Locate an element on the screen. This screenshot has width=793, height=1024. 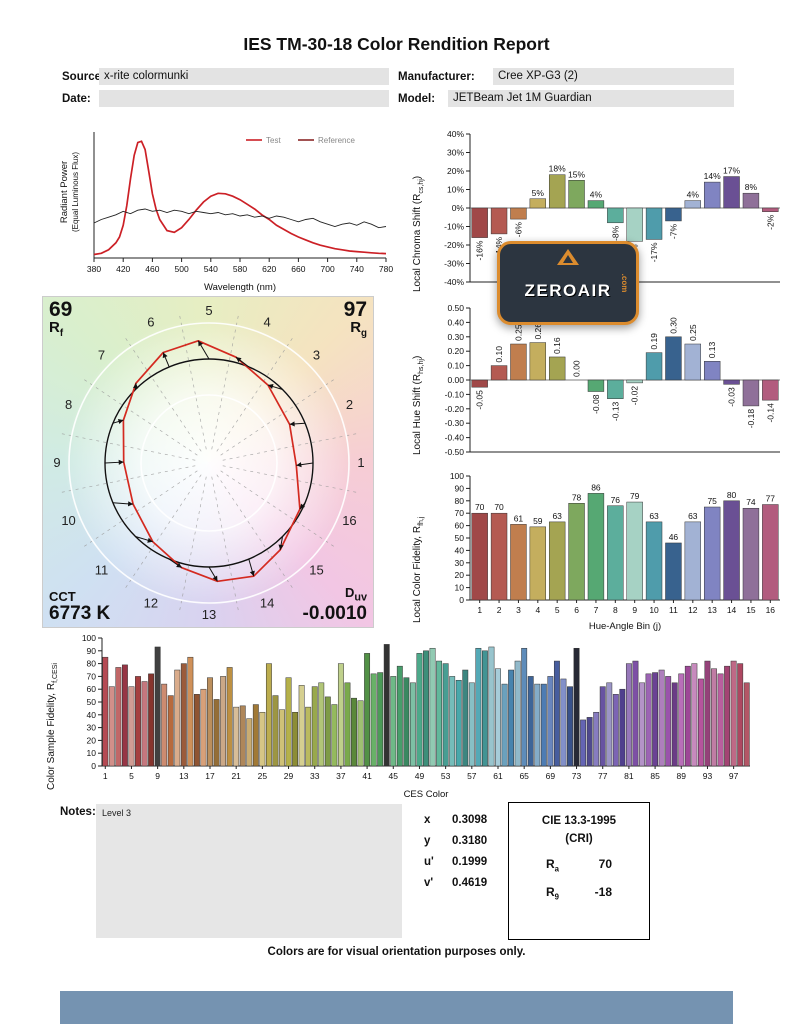
svg-text: 25 is located at coordinates (263, 776).